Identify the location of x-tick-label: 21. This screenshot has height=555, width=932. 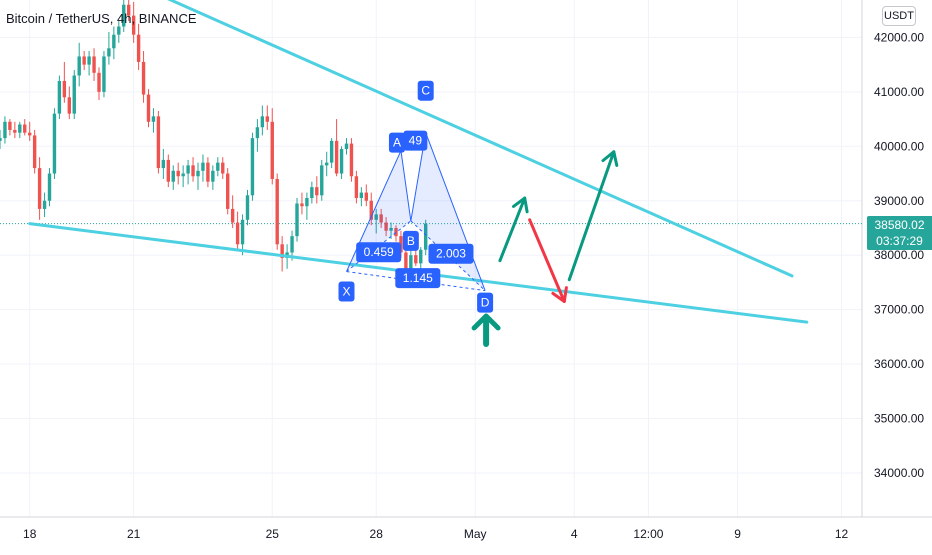
(134, 534).